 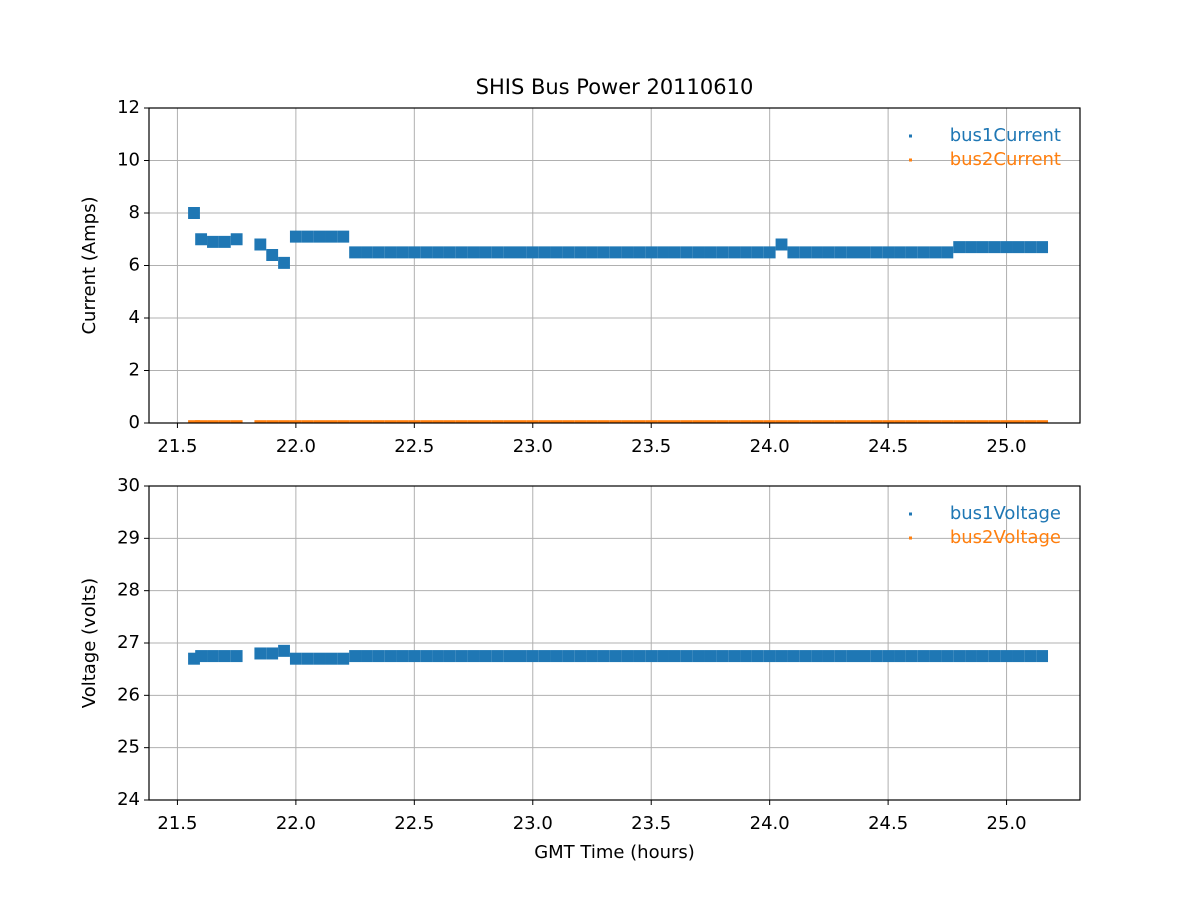 What do you see at coordinates (614, 852) in the screenshot?
I see `x-axis-label: GMT Time (hours)` at bounding box center [614, 852].